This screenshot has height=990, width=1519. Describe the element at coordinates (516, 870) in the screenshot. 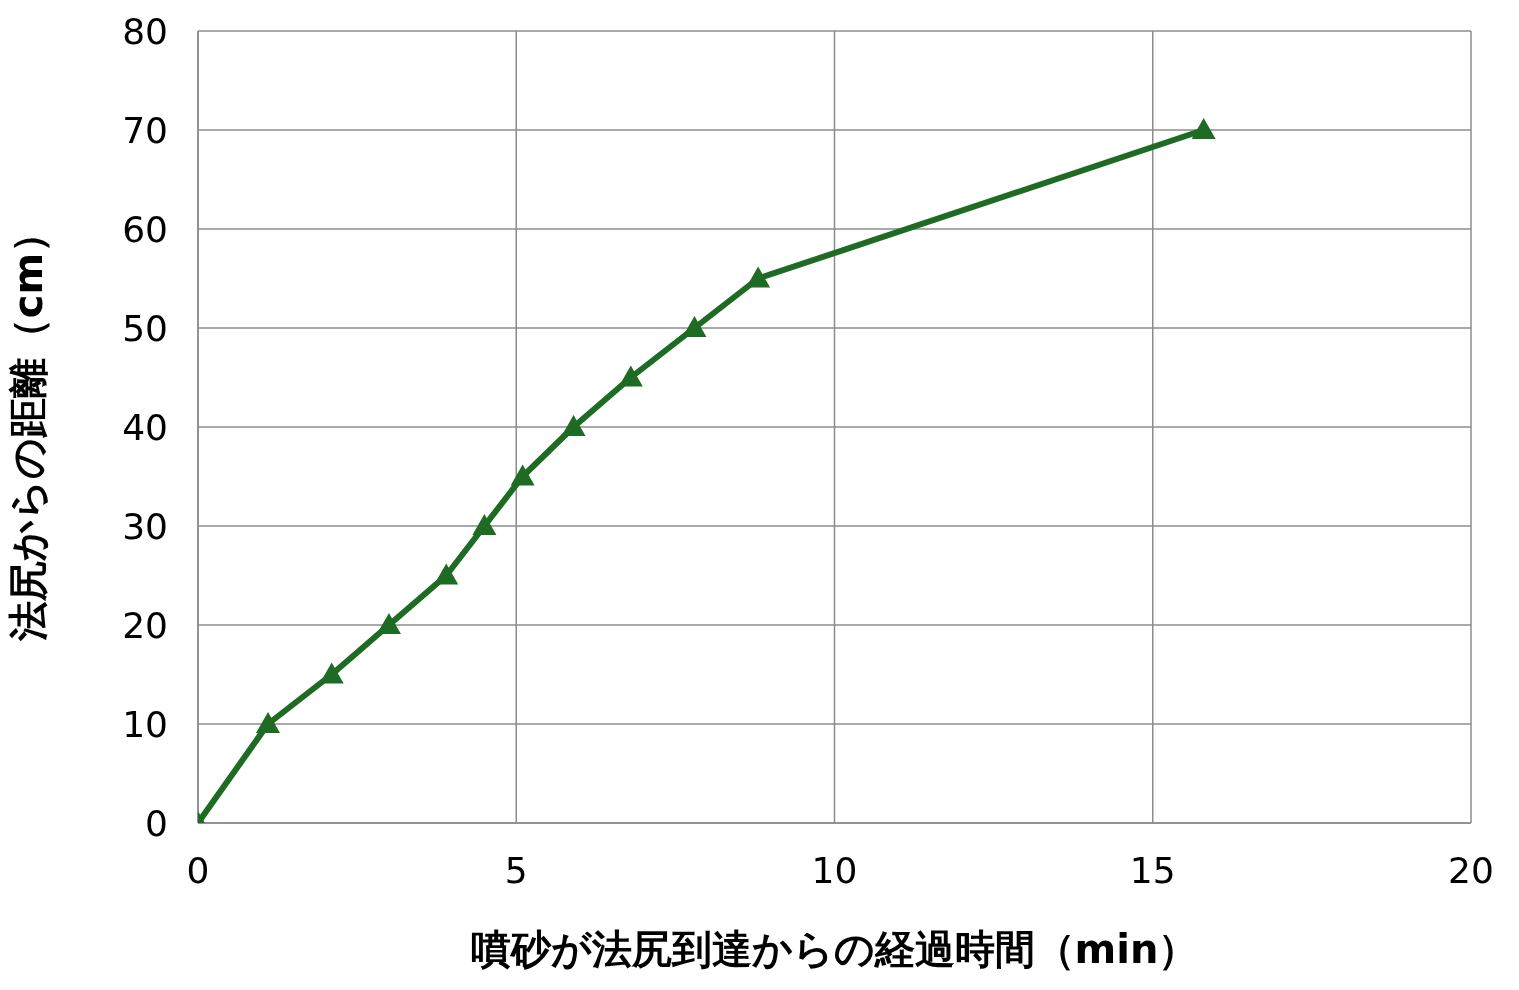

I see `x-tick-label: 5` at that location.